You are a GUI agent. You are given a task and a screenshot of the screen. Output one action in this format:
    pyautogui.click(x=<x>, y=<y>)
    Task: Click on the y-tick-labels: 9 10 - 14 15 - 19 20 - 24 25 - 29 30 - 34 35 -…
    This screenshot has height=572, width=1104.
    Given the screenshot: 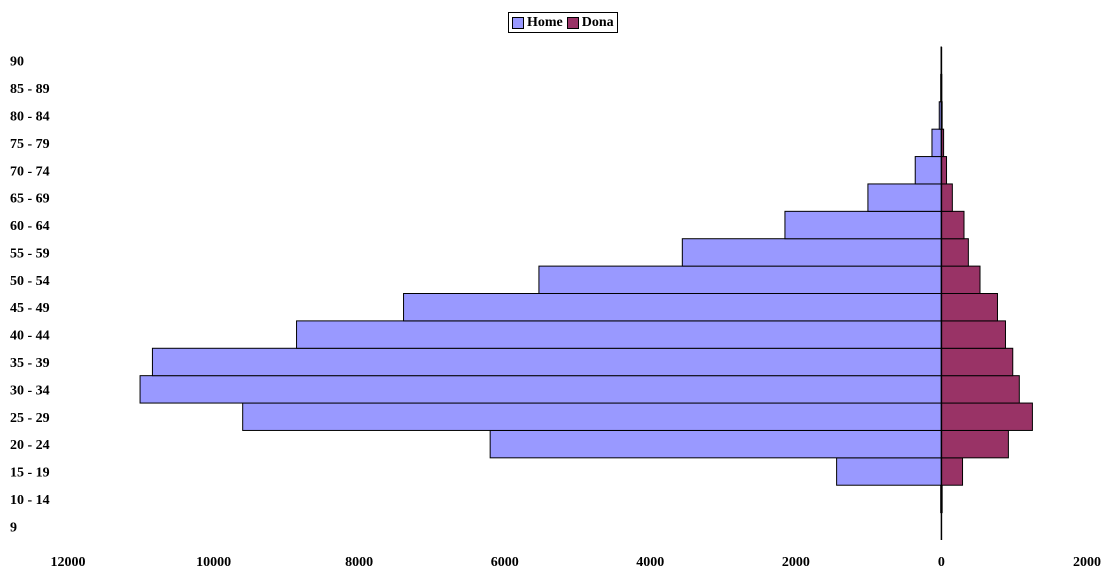 What is the action you would take?
    pyautogui.click(x=30, y=295)
    